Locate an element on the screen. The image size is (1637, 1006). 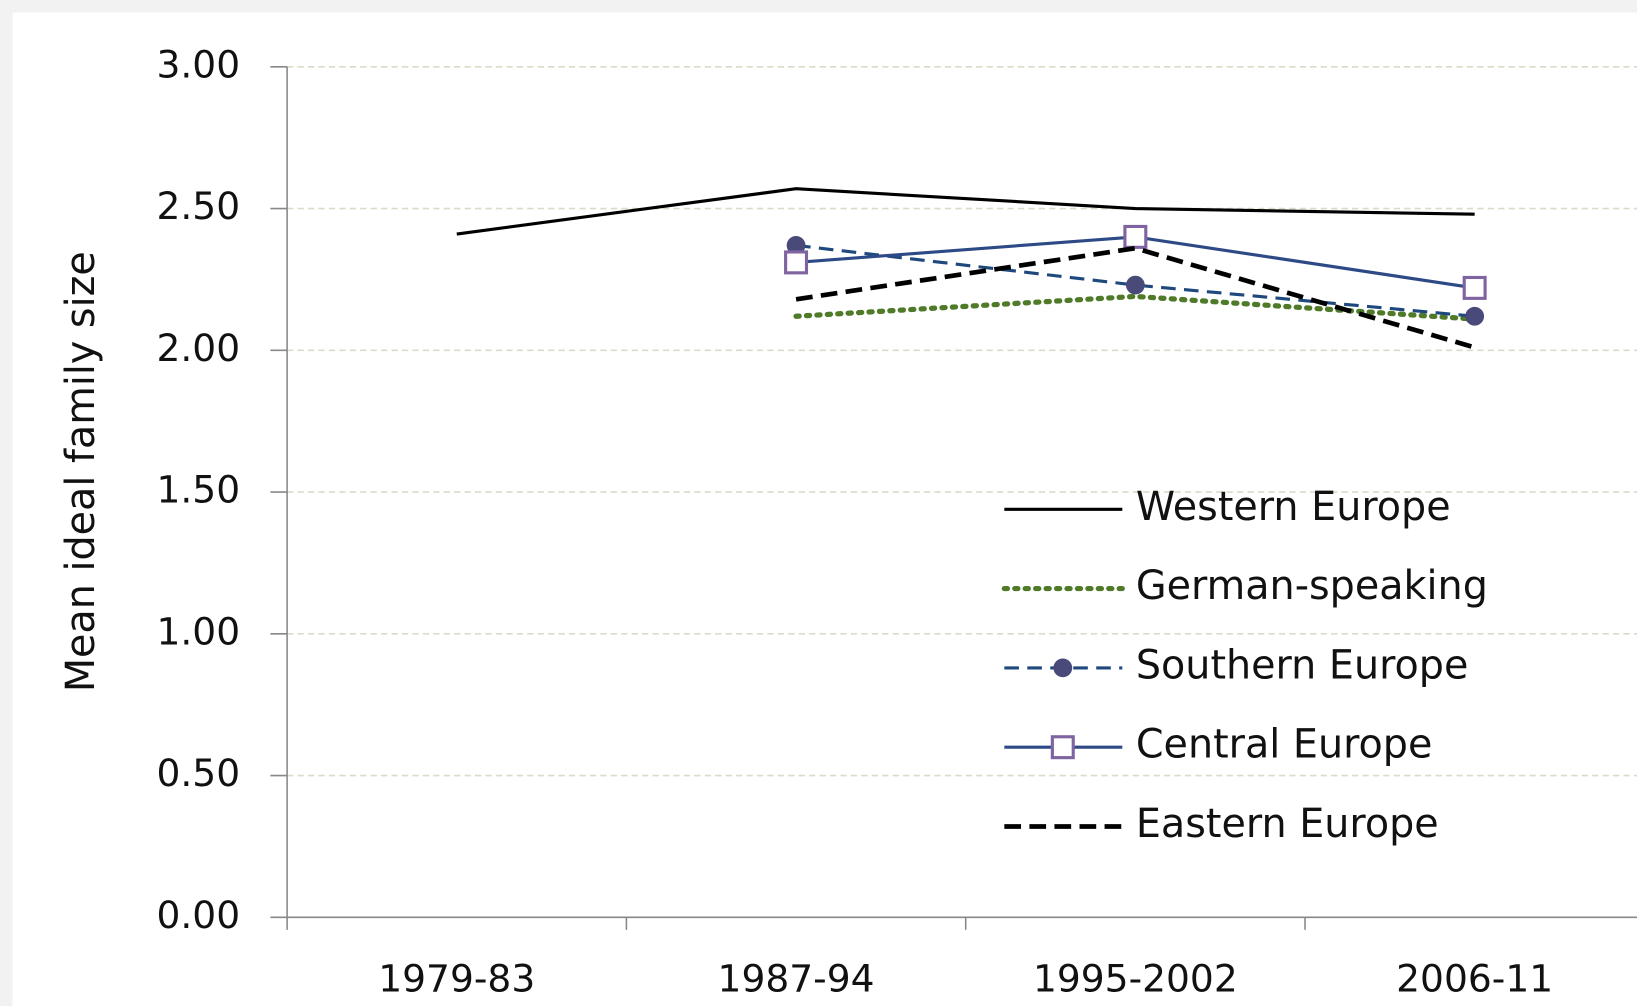
legend-label: Central Europe is located at coordinates (1284, 745).